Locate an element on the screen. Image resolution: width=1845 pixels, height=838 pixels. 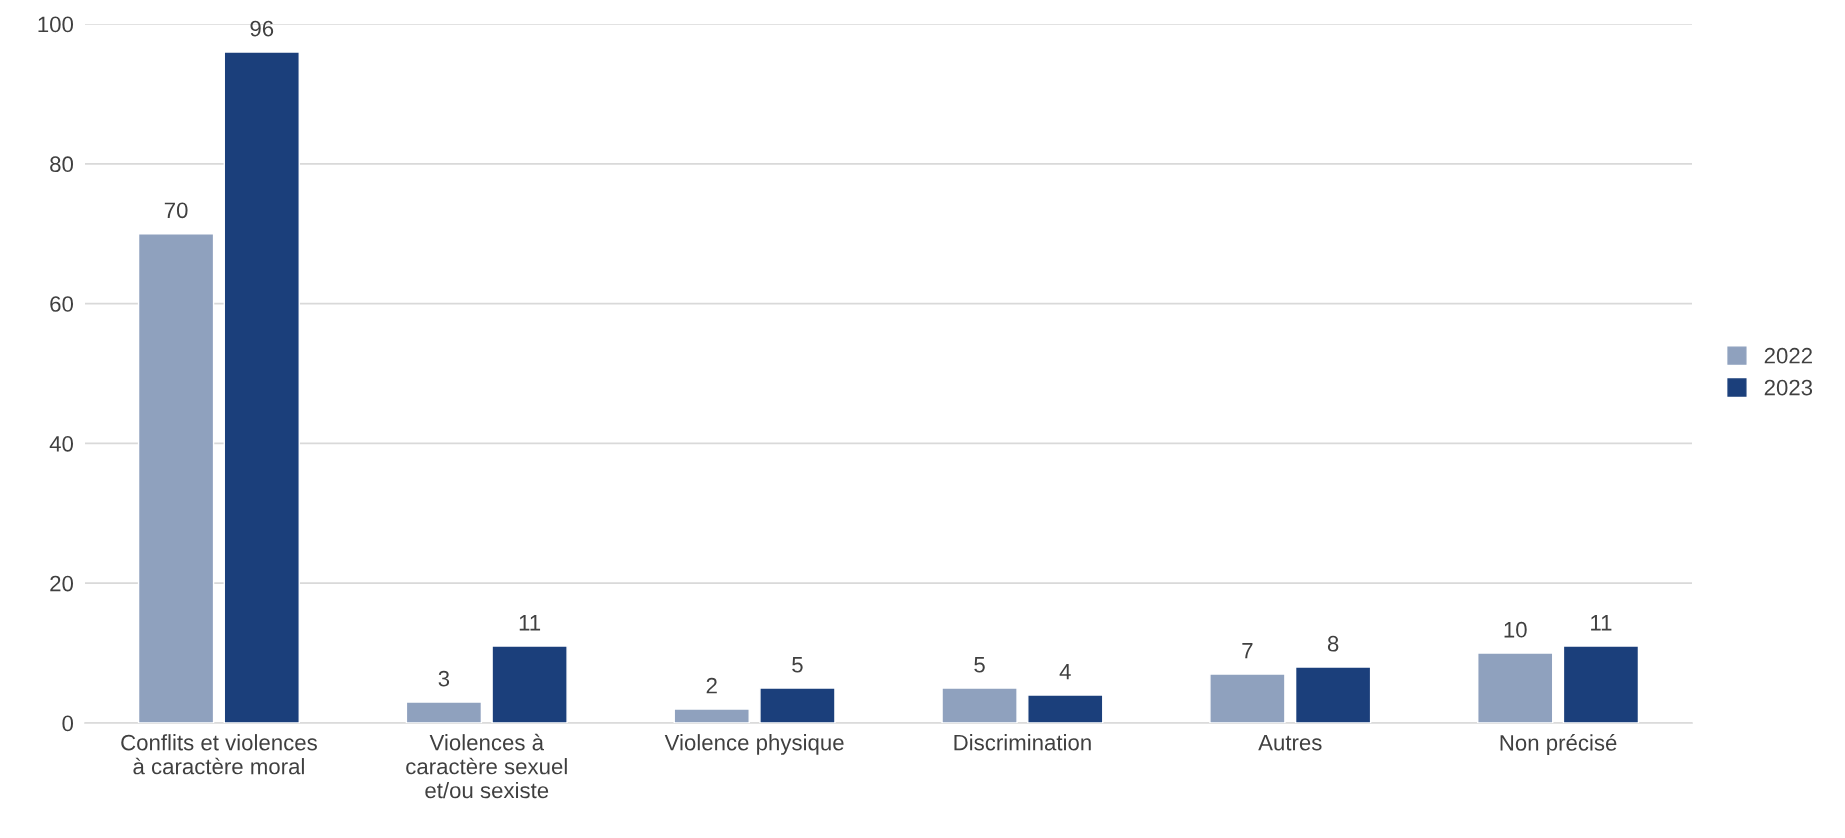
legend-label: 2022 is located at coordinates (1788, 355).